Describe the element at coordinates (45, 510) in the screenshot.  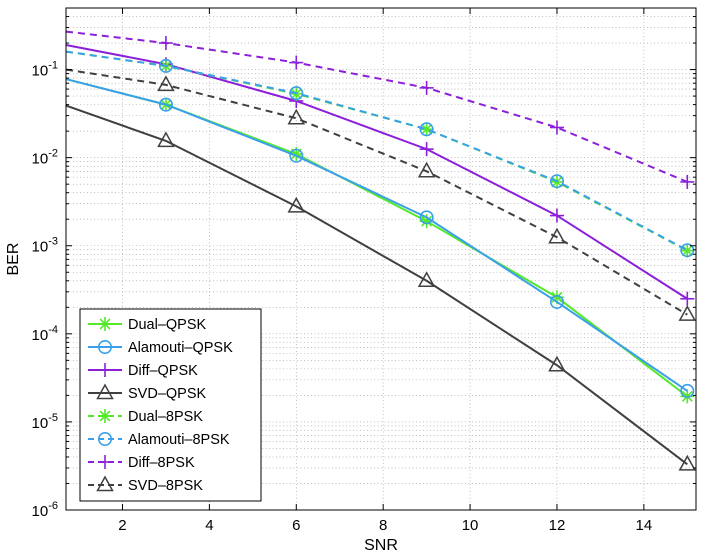
I see `y-tick-label: 10⁻⁶` at that location.